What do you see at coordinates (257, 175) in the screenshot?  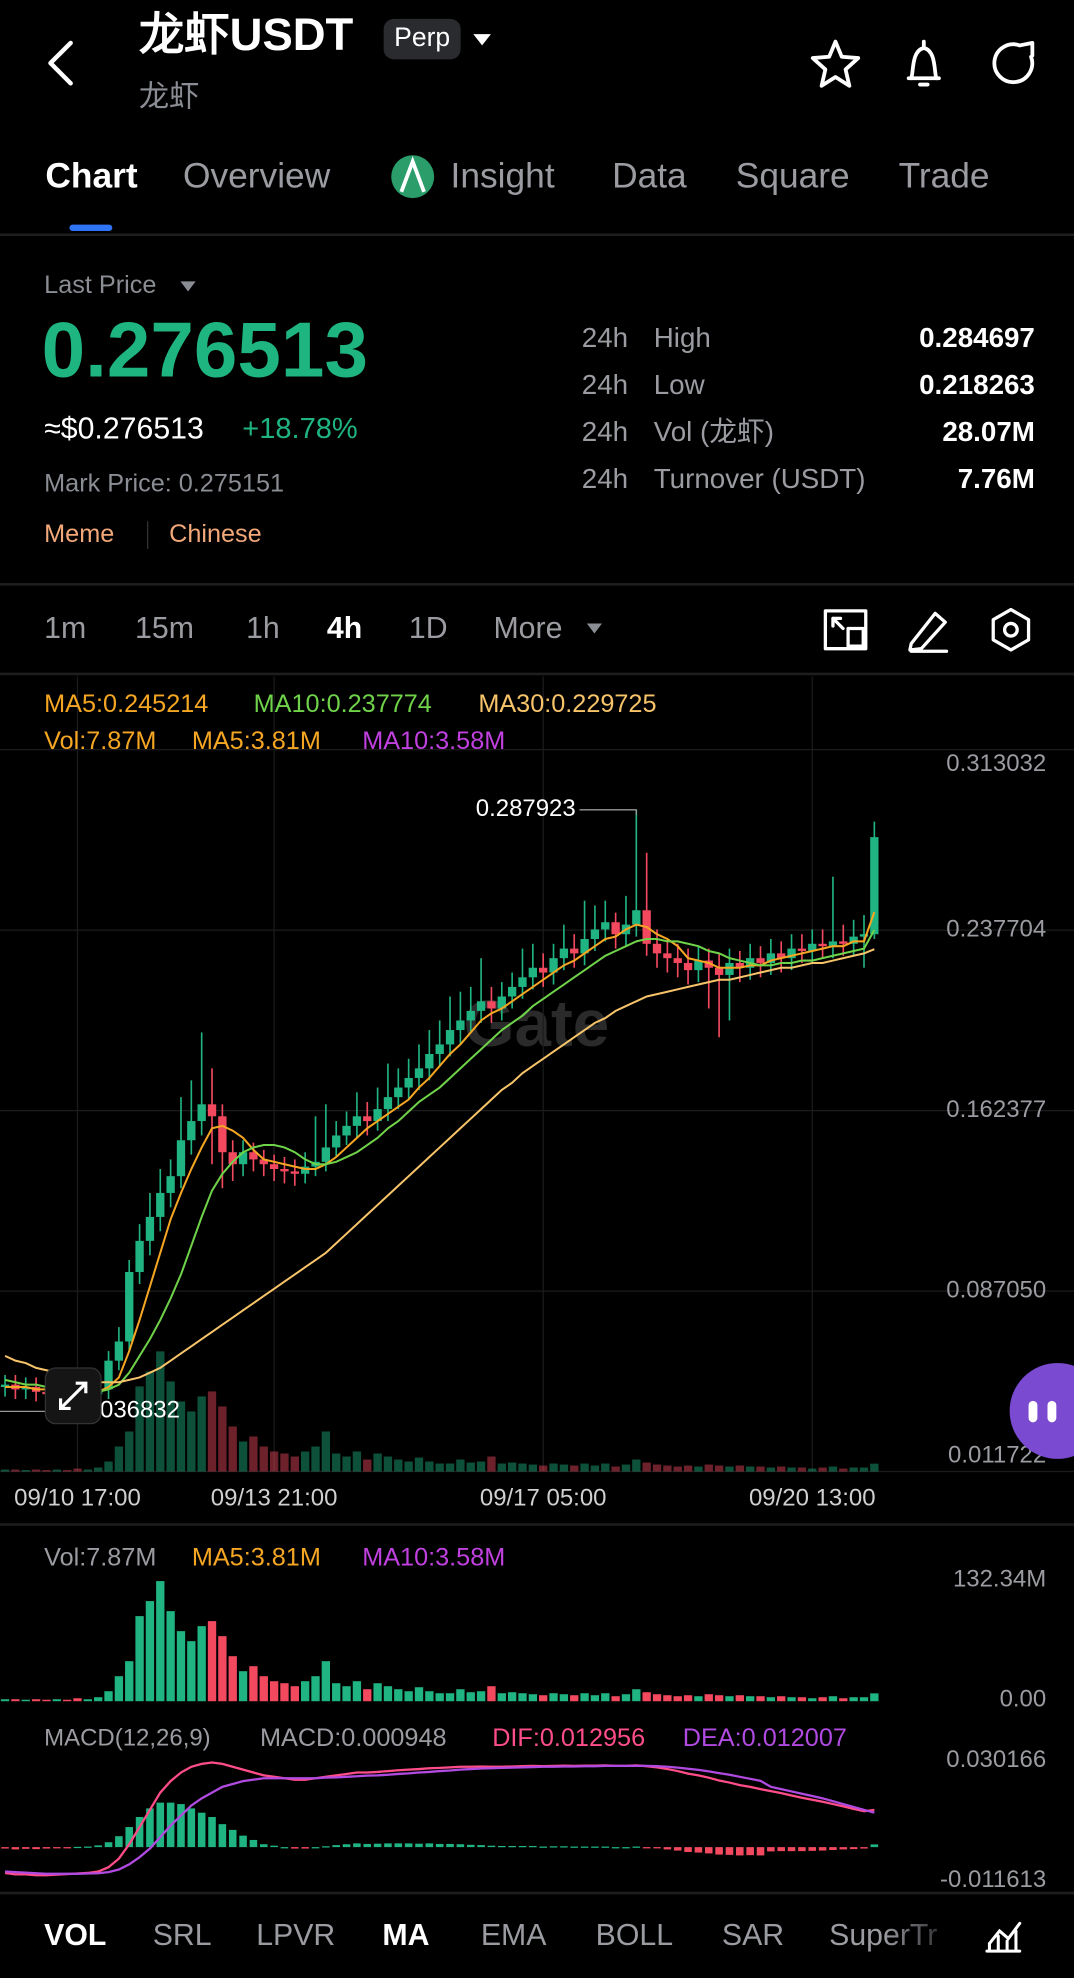 I see `tab: Overview` at bounding box center [257, 175].